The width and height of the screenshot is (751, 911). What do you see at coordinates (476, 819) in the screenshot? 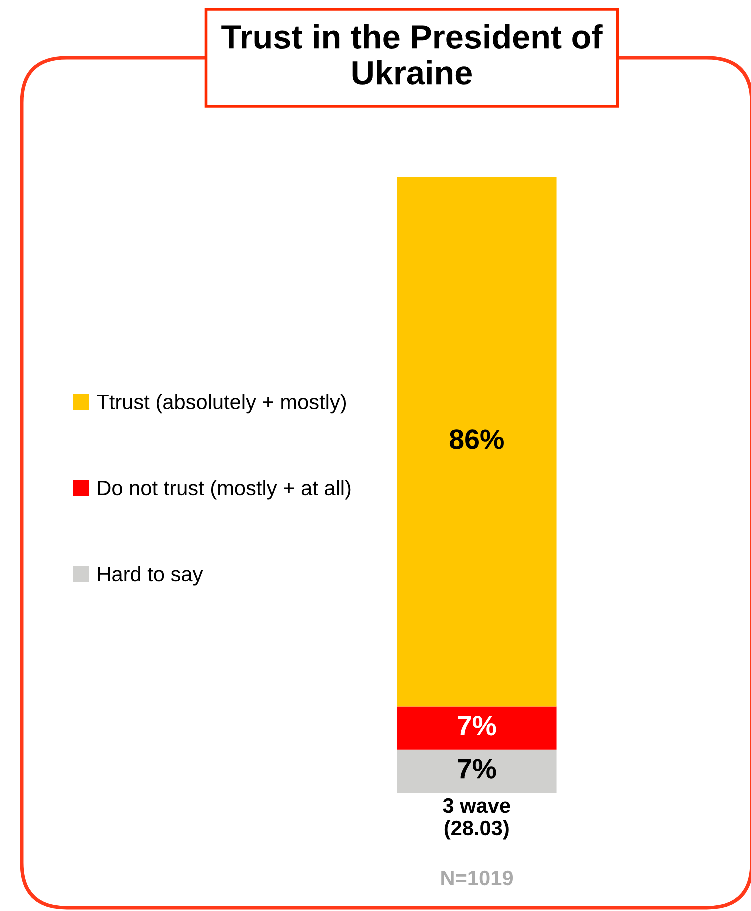
I see `x-tick-label: 3 wave (28.03)` at bounding box center [476, 819].